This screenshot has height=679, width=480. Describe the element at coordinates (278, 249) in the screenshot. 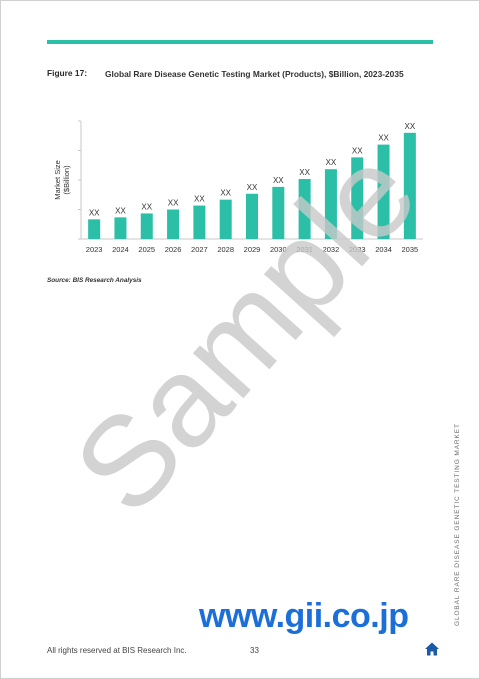

I see `x-tick-label: 2030` at that location.